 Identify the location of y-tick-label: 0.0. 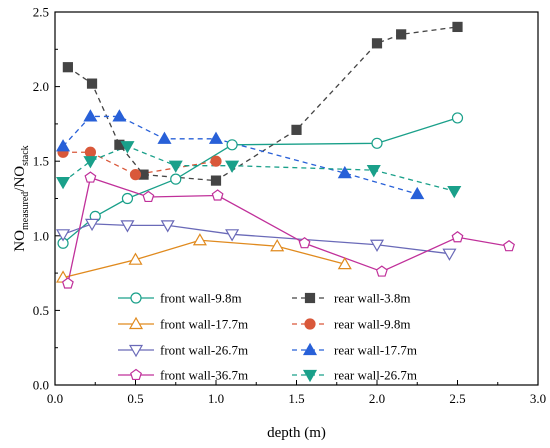
(41, 385).